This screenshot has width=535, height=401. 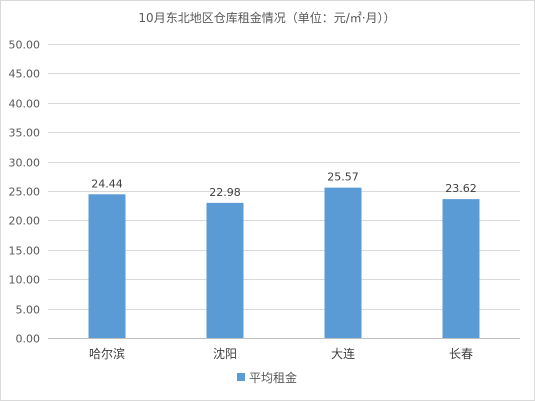 What do you see at coordinates (25, 133) in the screenshot?
I see `y-tick-label: 35.00` at bounding box center [25, 133].